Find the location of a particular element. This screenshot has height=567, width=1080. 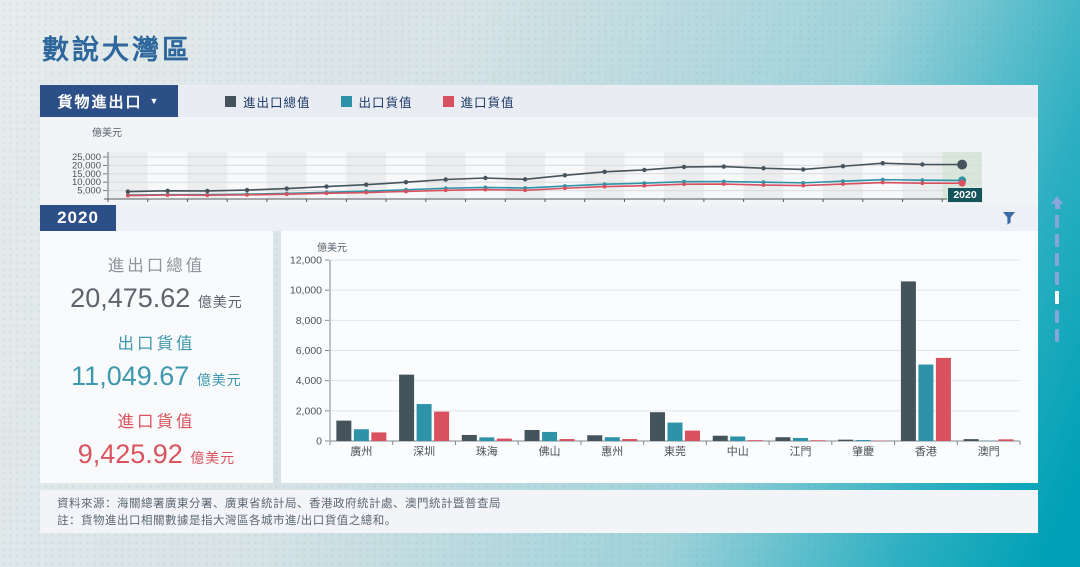

bar-出口貨值-江門 is located at coordinates (800, 439).